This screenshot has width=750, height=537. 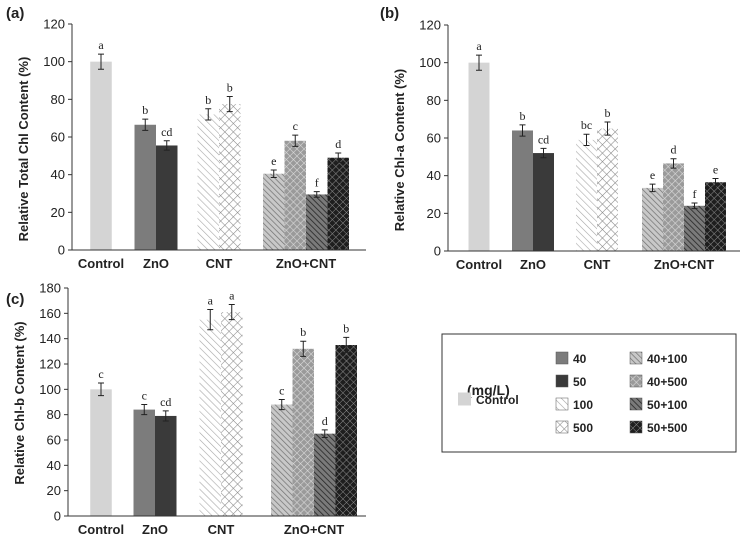 What do you see at coordinates (399, 150) in the screenshot?
I see `y-axis-title-b: Relative Chl-a Content (%)` at bounding box center [399, 150].